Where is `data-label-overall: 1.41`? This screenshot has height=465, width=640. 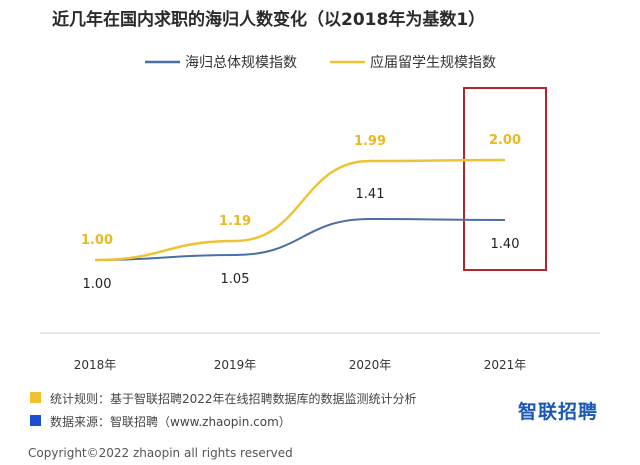
data-label-overall: 1.41 is located at coordinates (370, 194).